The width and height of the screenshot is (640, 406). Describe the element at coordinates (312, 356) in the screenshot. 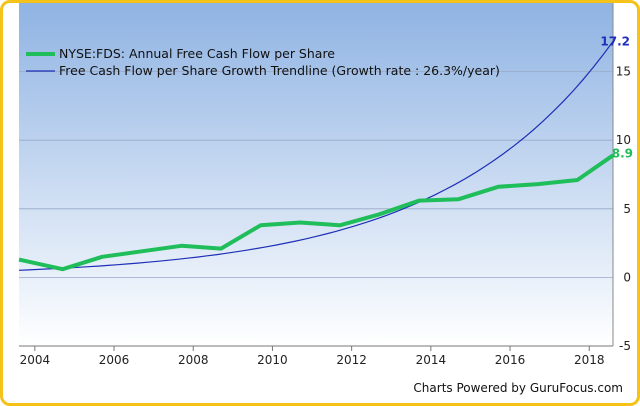

I see `x-axis-ticks: 2004 2006 2008 2010 2012 2014 2016 2018` at that location.